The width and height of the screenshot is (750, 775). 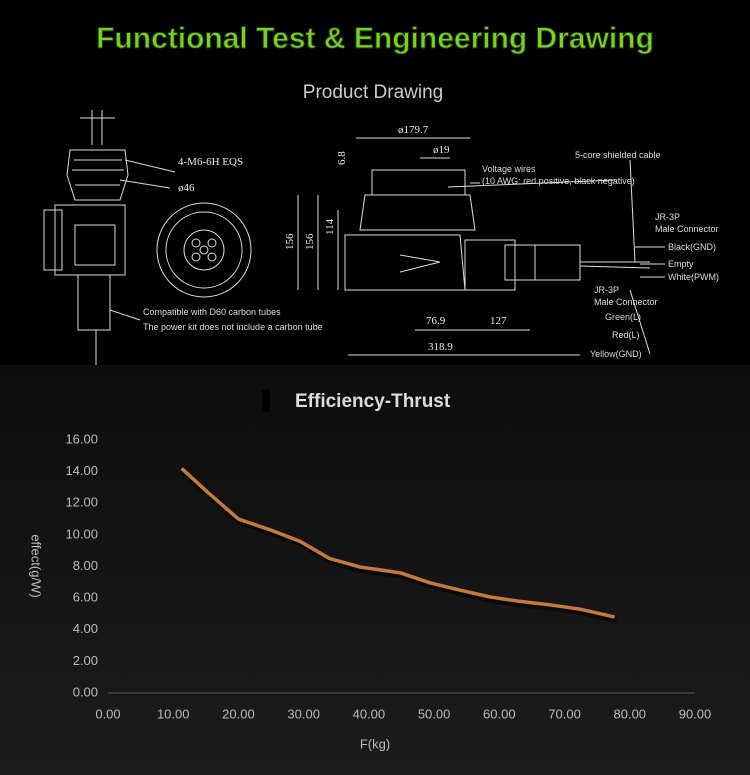 What do you see at coordinates (692, 247) in the screenshot?
I see `pin-label: Black(GND)` at bounding box center [692, 247].